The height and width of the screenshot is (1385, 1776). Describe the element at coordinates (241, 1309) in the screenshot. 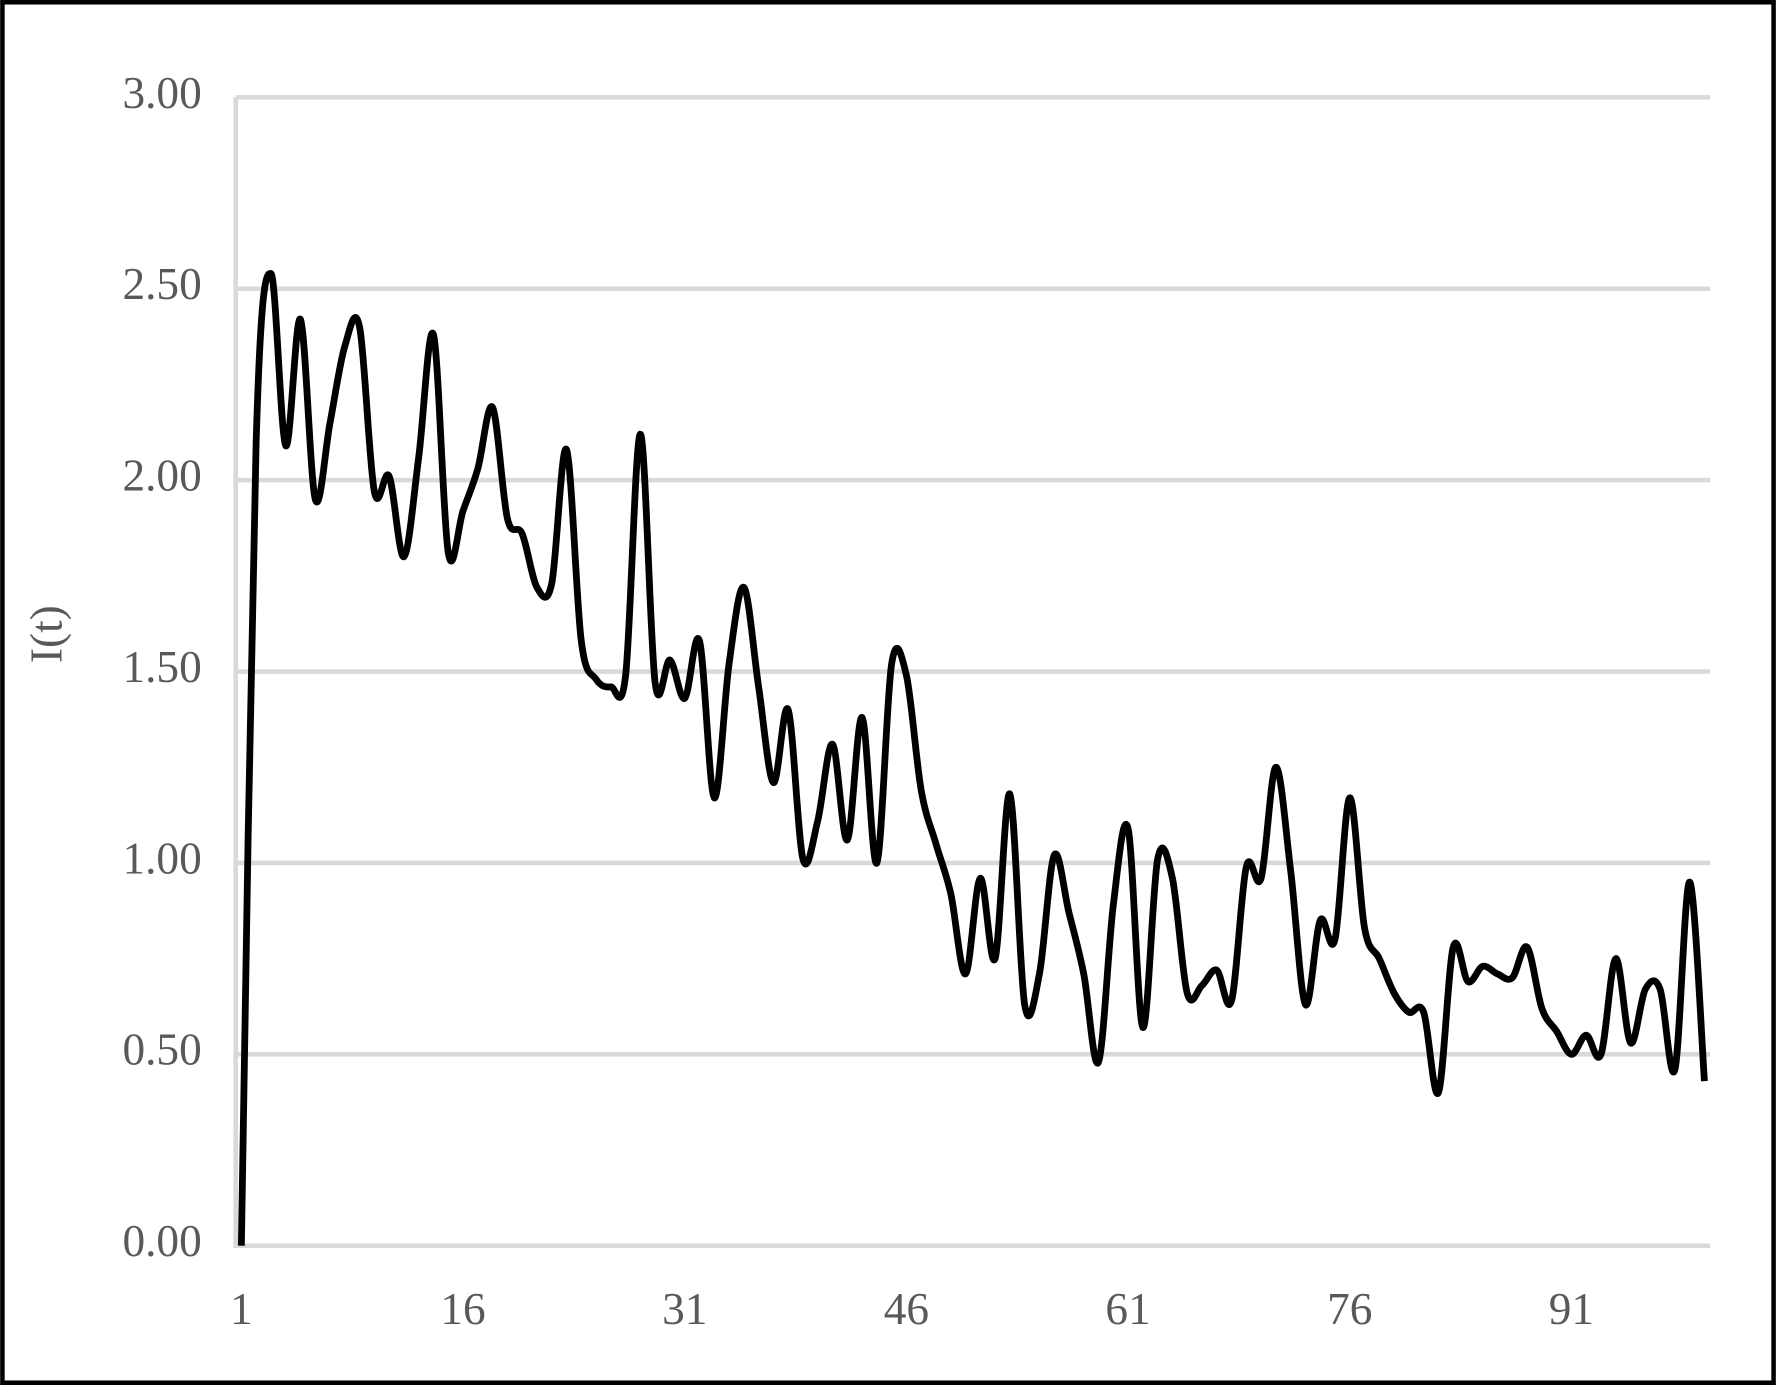

I see `x-tick-label: 1` at that location.